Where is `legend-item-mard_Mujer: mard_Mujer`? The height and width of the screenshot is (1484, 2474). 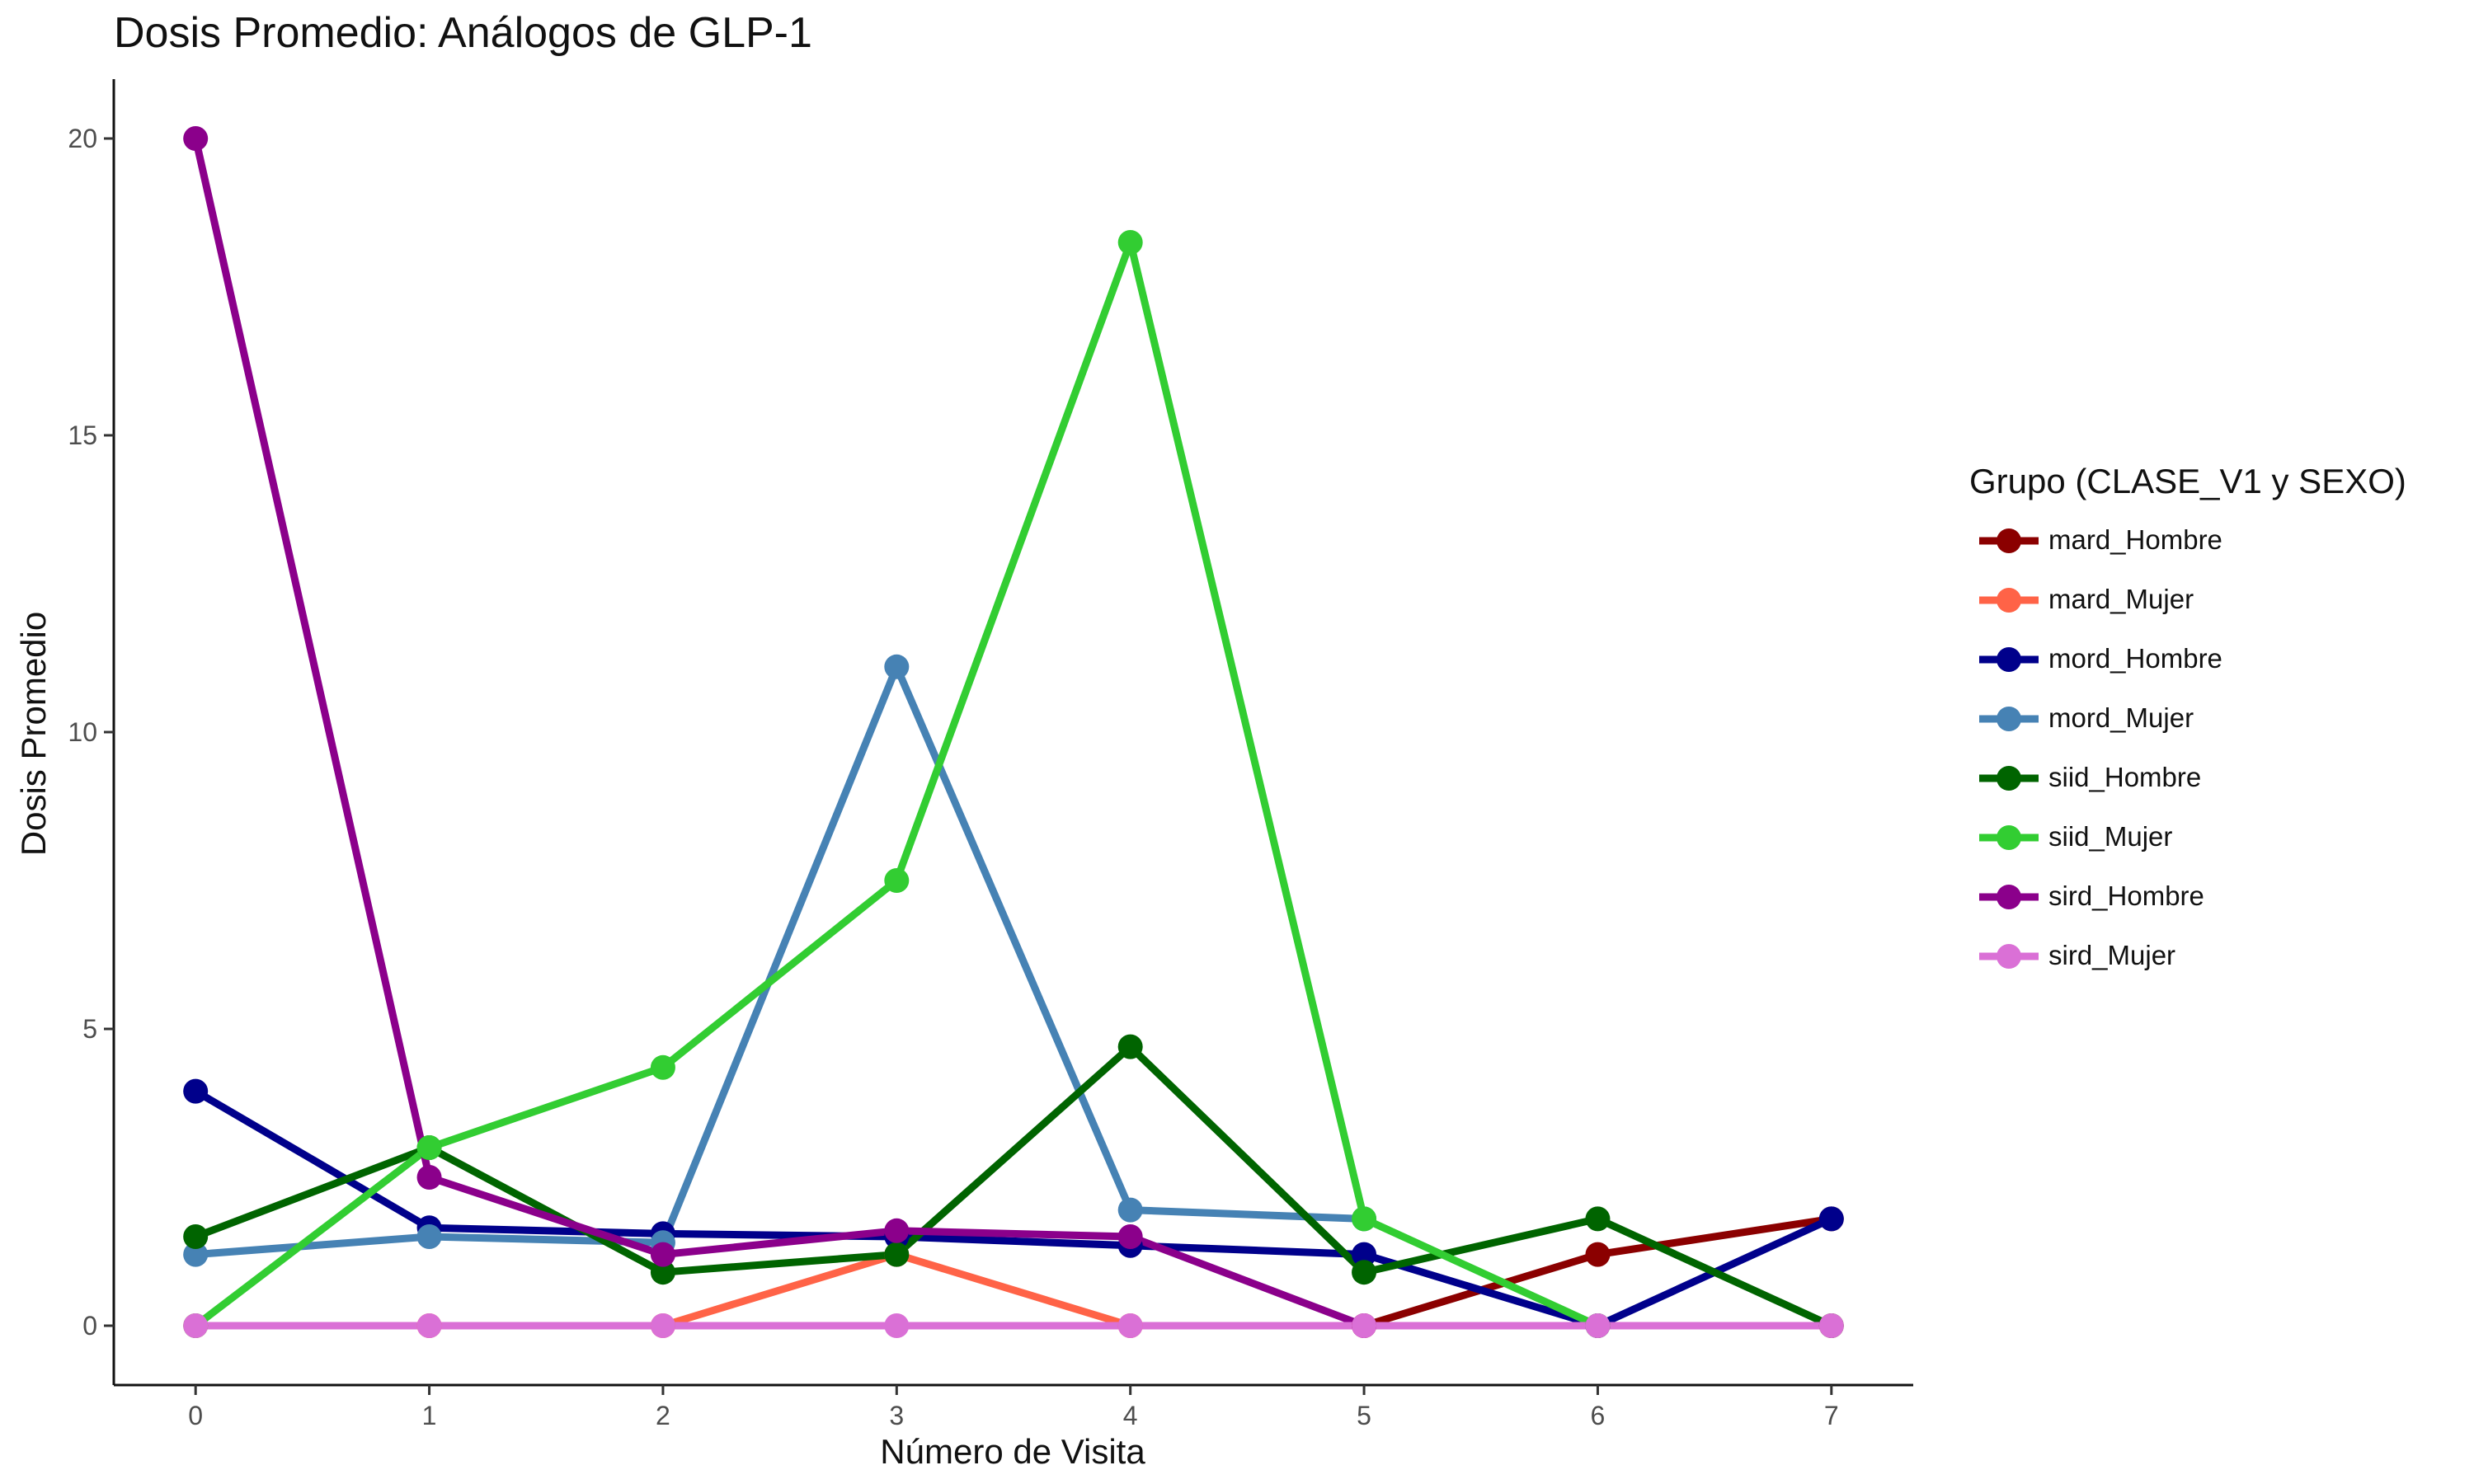 legend-item-mard_Mujer: mard_Mujer is located at coordinates (2187, 600).